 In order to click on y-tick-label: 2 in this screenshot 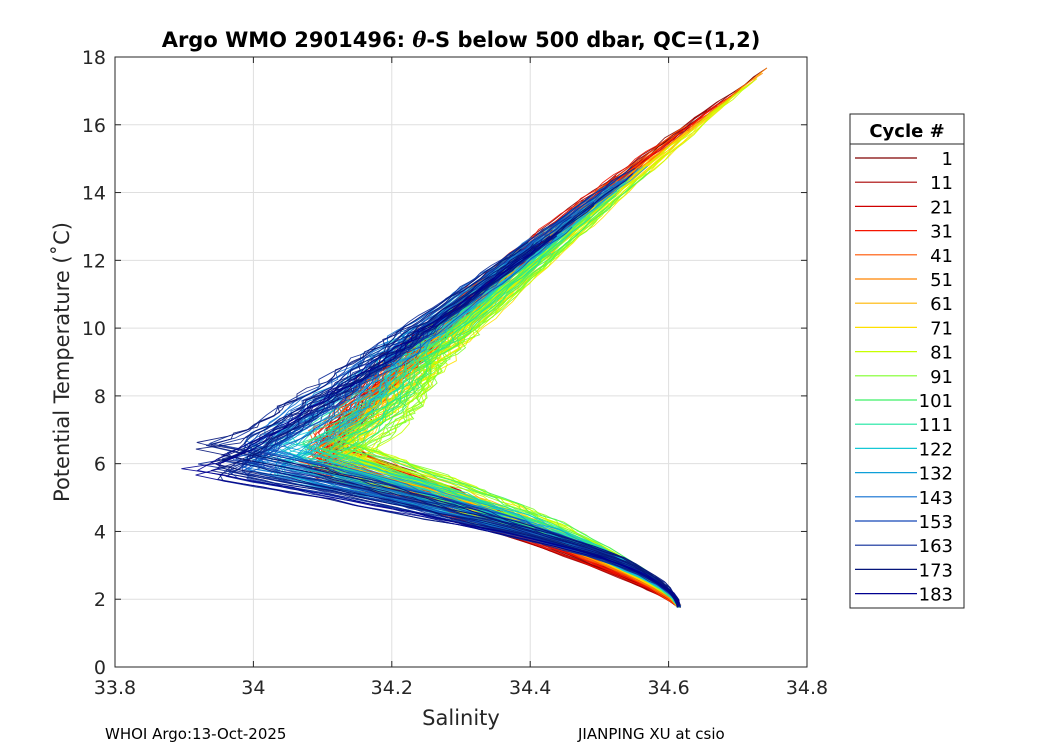, I will do `click(100, 600)`.